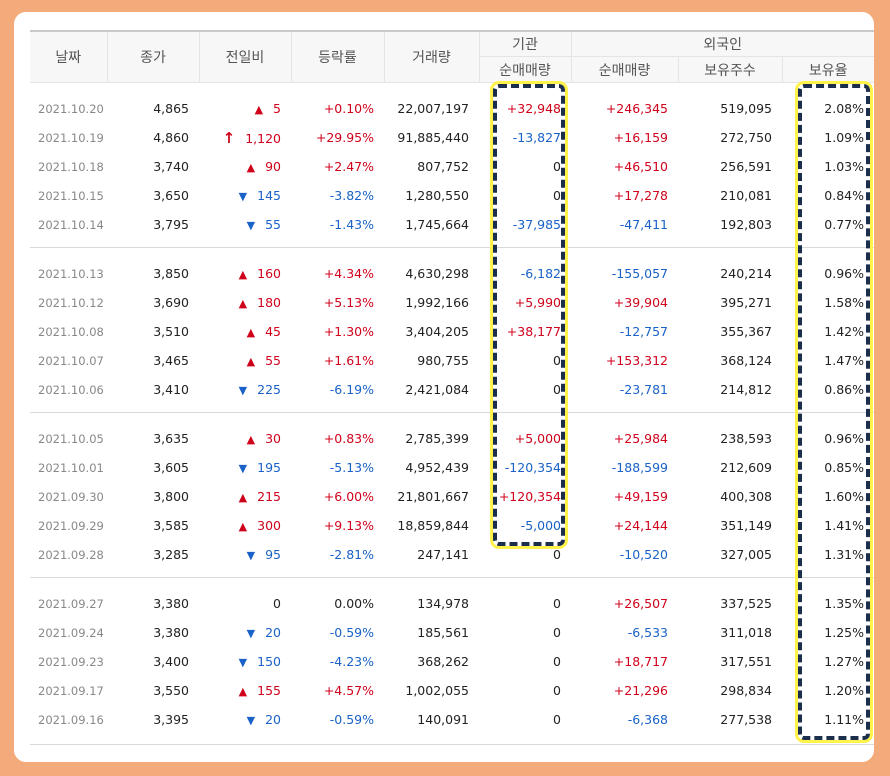  I want to click on cell-holdings: 355,367, so click(746, 331).